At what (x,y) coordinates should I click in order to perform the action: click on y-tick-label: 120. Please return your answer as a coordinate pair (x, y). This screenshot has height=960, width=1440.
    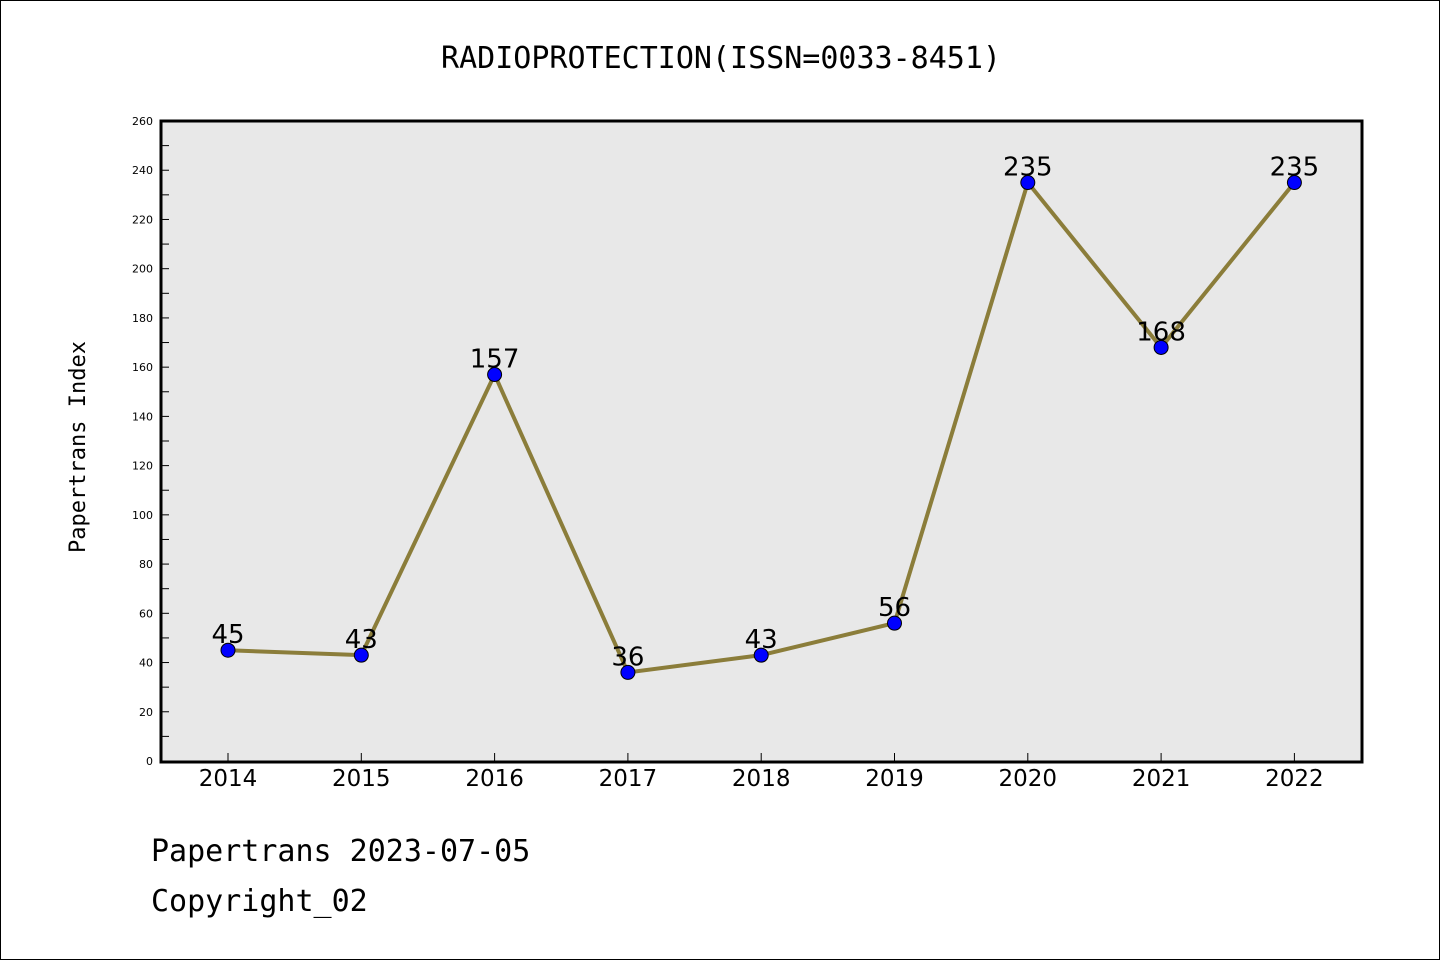
    Looking at the image, I should click on (142, 466).